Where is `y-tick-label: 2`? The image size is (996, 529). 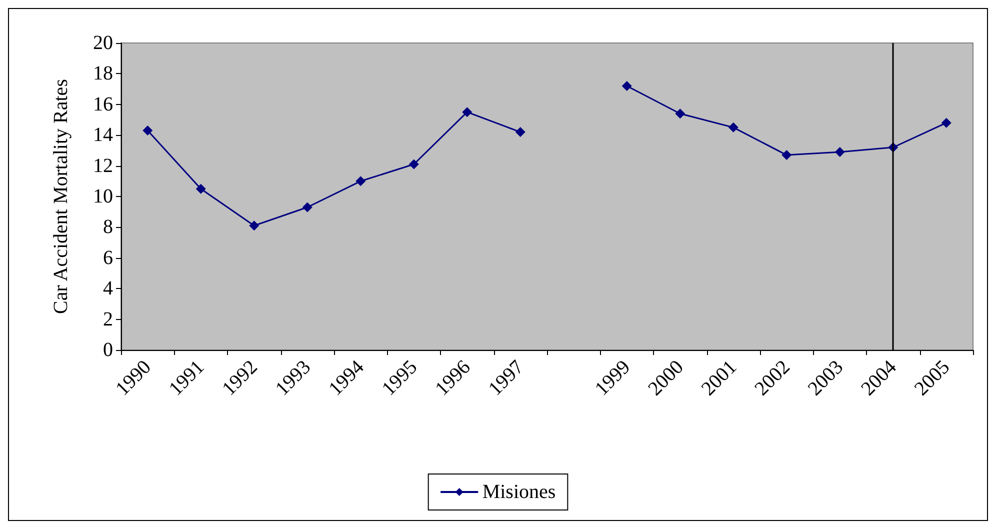 y-tick-label: 2 is located at coordinates (108, 319).